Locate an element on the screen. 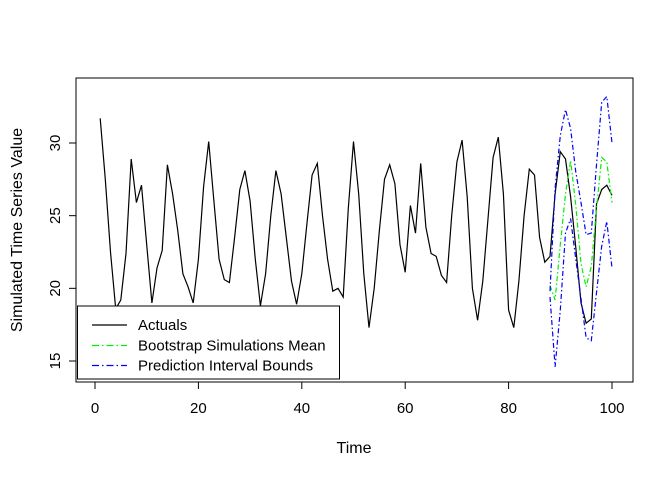  legend-label-prediction-bounds: Prediction Interval Bounds is located at coordinates (225, 366).